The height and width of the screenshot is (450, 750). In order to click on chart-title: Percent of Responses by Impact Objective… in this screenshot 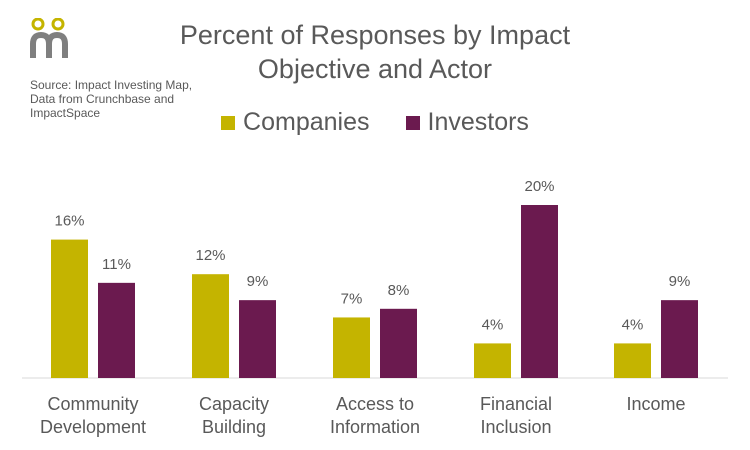, I will do `click(375, 52)`.